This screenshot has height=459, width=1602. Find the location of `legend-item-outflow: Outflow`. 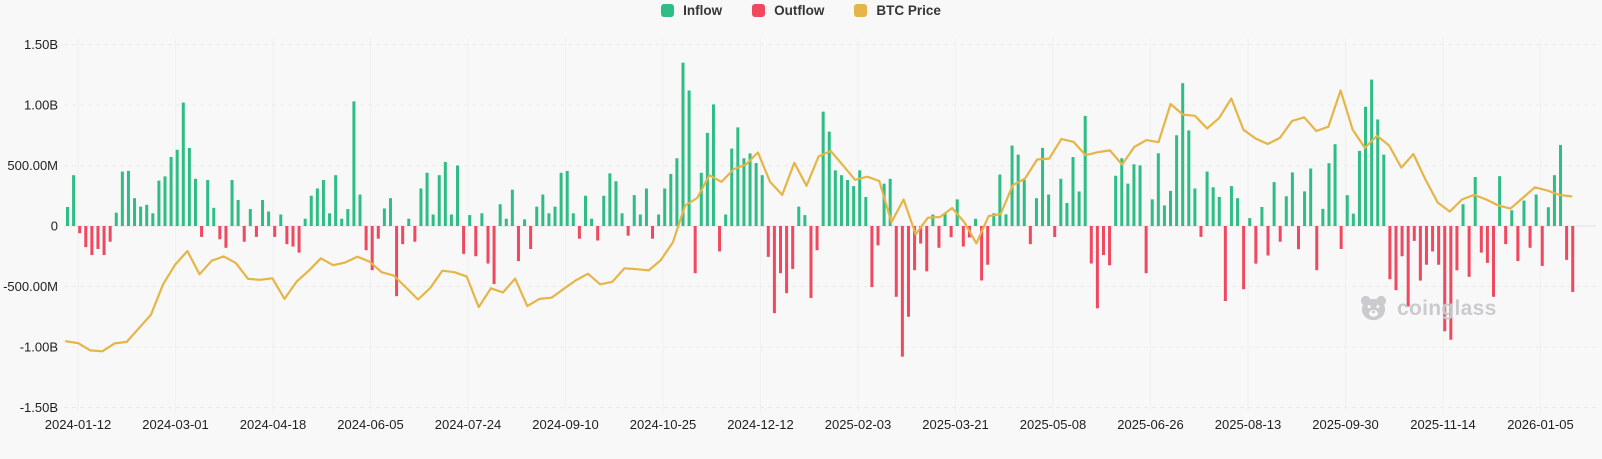

legend-item-outflow: Outflow is located at coordinates (788, 11).